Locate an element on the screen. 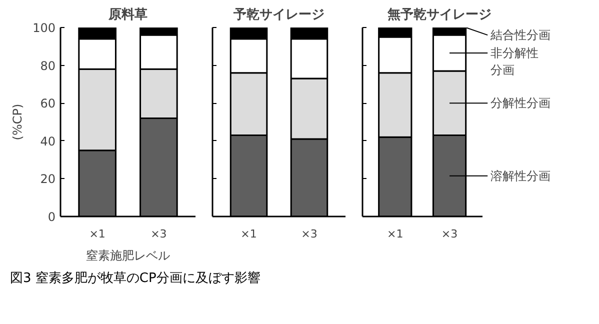  chart-title: 原料草 is located at coordinates (128, 15).